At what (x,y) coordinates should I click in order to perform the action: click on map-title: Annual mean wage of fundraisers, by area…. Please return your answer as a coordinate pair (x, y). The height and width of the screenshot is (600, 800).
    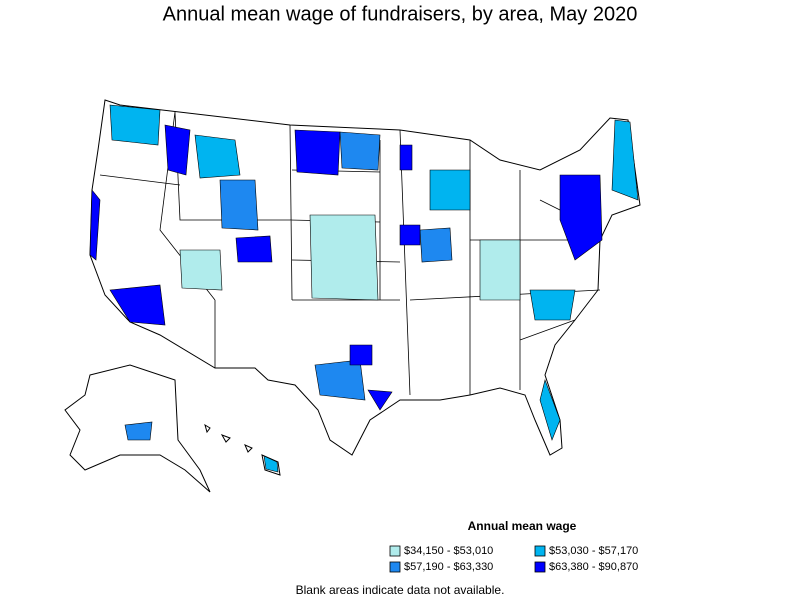
    Looking at the image, I should click on (400, 14).